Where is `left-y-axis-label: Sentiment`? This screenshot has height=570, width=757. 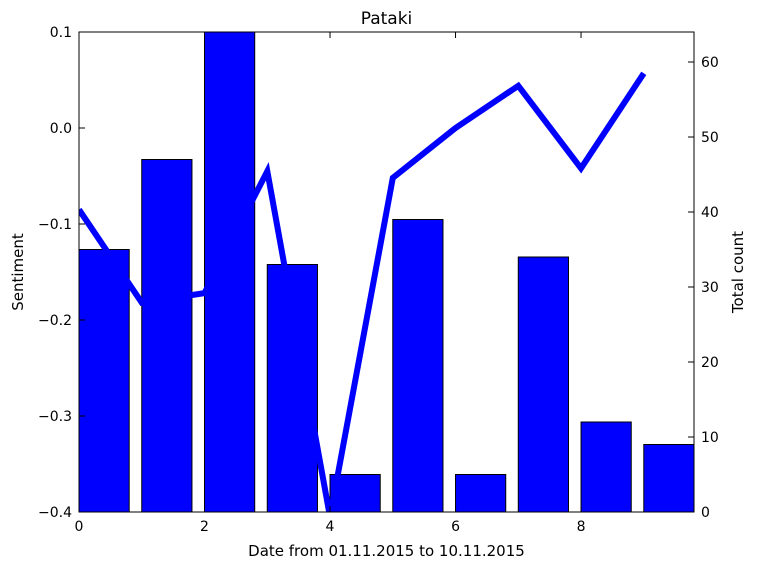 left-y-axis-label: Sentiment is located at coordinates (18, 272).